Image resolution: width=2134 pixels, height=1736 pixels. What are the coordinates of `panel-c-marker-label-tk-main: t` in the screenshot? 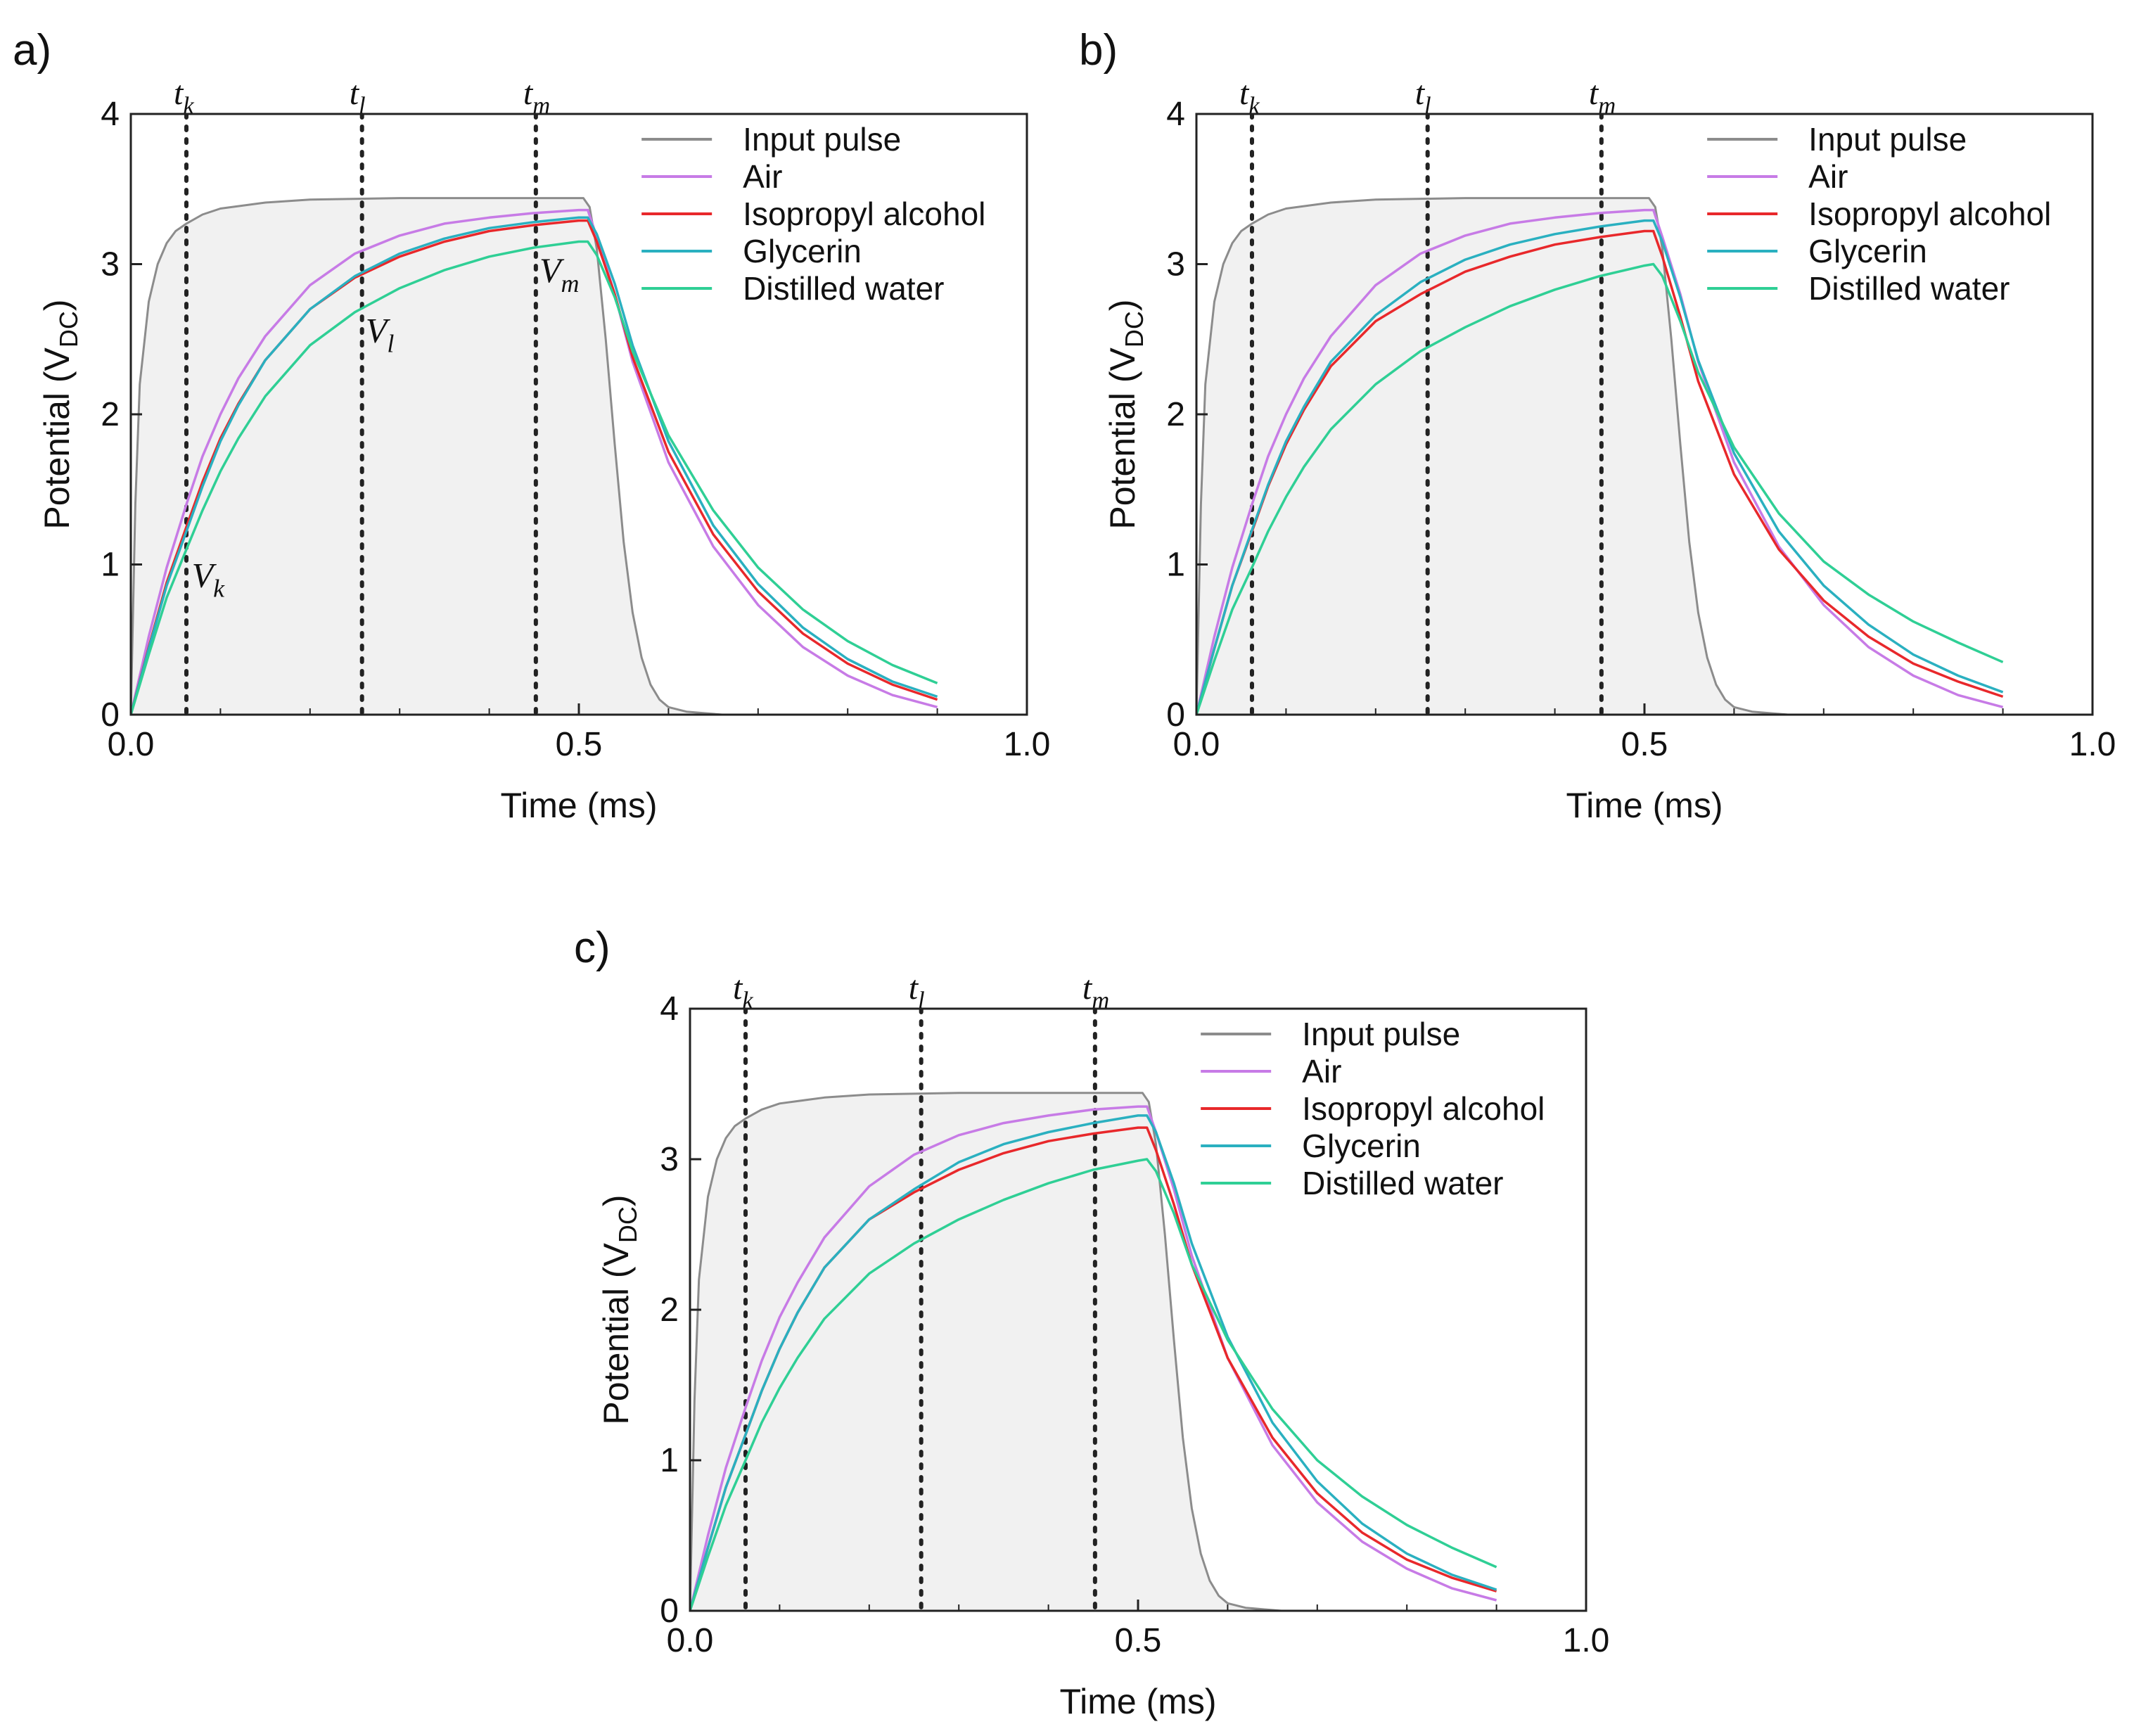 It's located at (738, 988).